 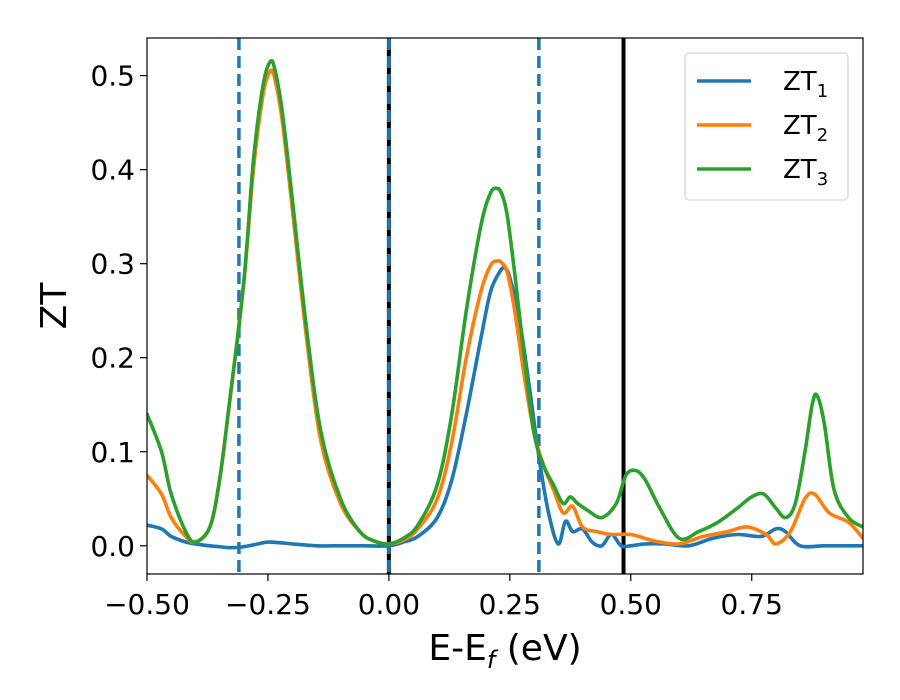 What do you see at coordinates (752, 604) in the screenshot?
I see `x-tick-label: 0.75` at bounding box center [752, 604].